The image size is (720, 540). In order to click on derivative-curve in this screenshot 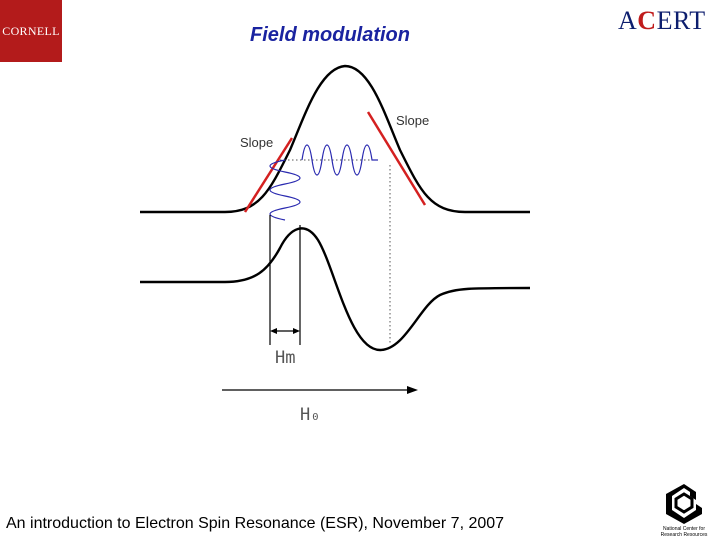, I will do `click(335, 289)`.